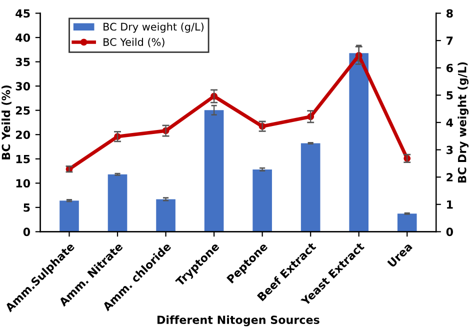  What do you see at coordinates (463, 122) in the screenshot?
I see `y2-axis-title: BC Dry weight (g/L)` at bounding box center [463, 122].